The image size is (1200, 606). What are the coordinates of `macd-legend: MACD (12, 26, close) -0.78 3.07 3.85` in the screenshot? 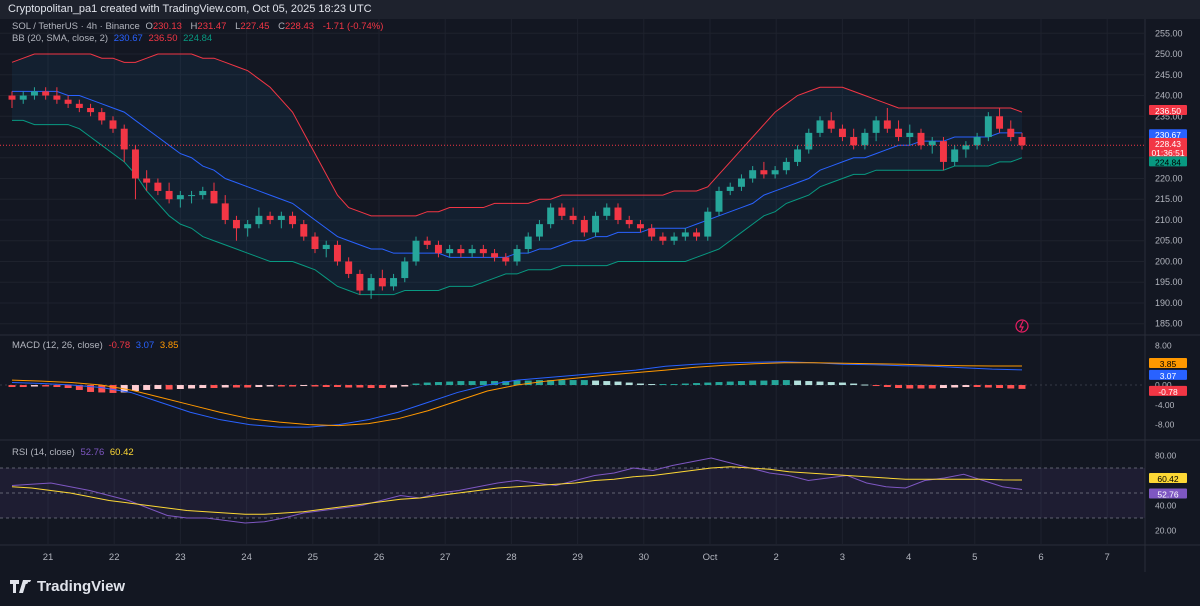 It's located at (96, 345).